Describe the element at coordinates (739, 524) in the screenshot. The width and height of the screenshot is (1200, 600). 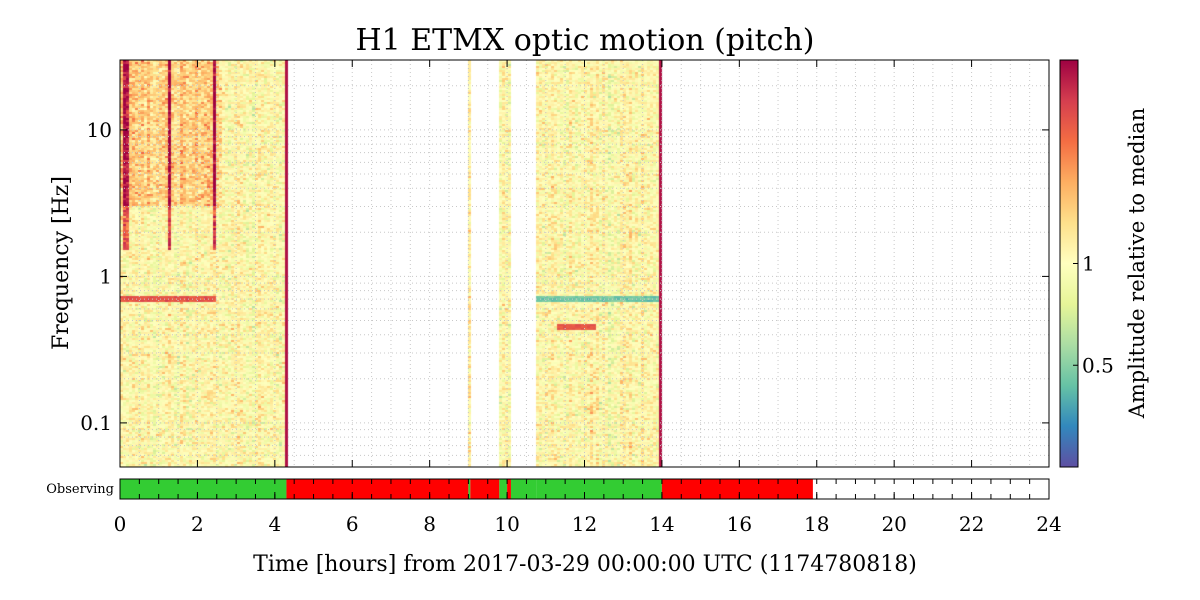
I see `x-tick-label: 16` at that location.